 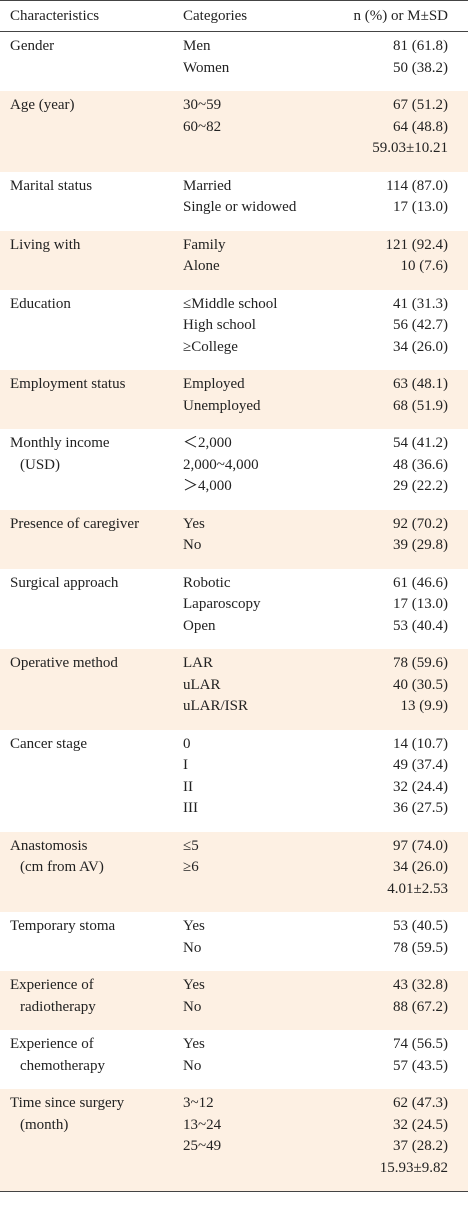 What do you see at coordinates (258, 868) in the screenshot?
I see `category-cell: ≤5 ≥6` at bounding box center [258, 868].